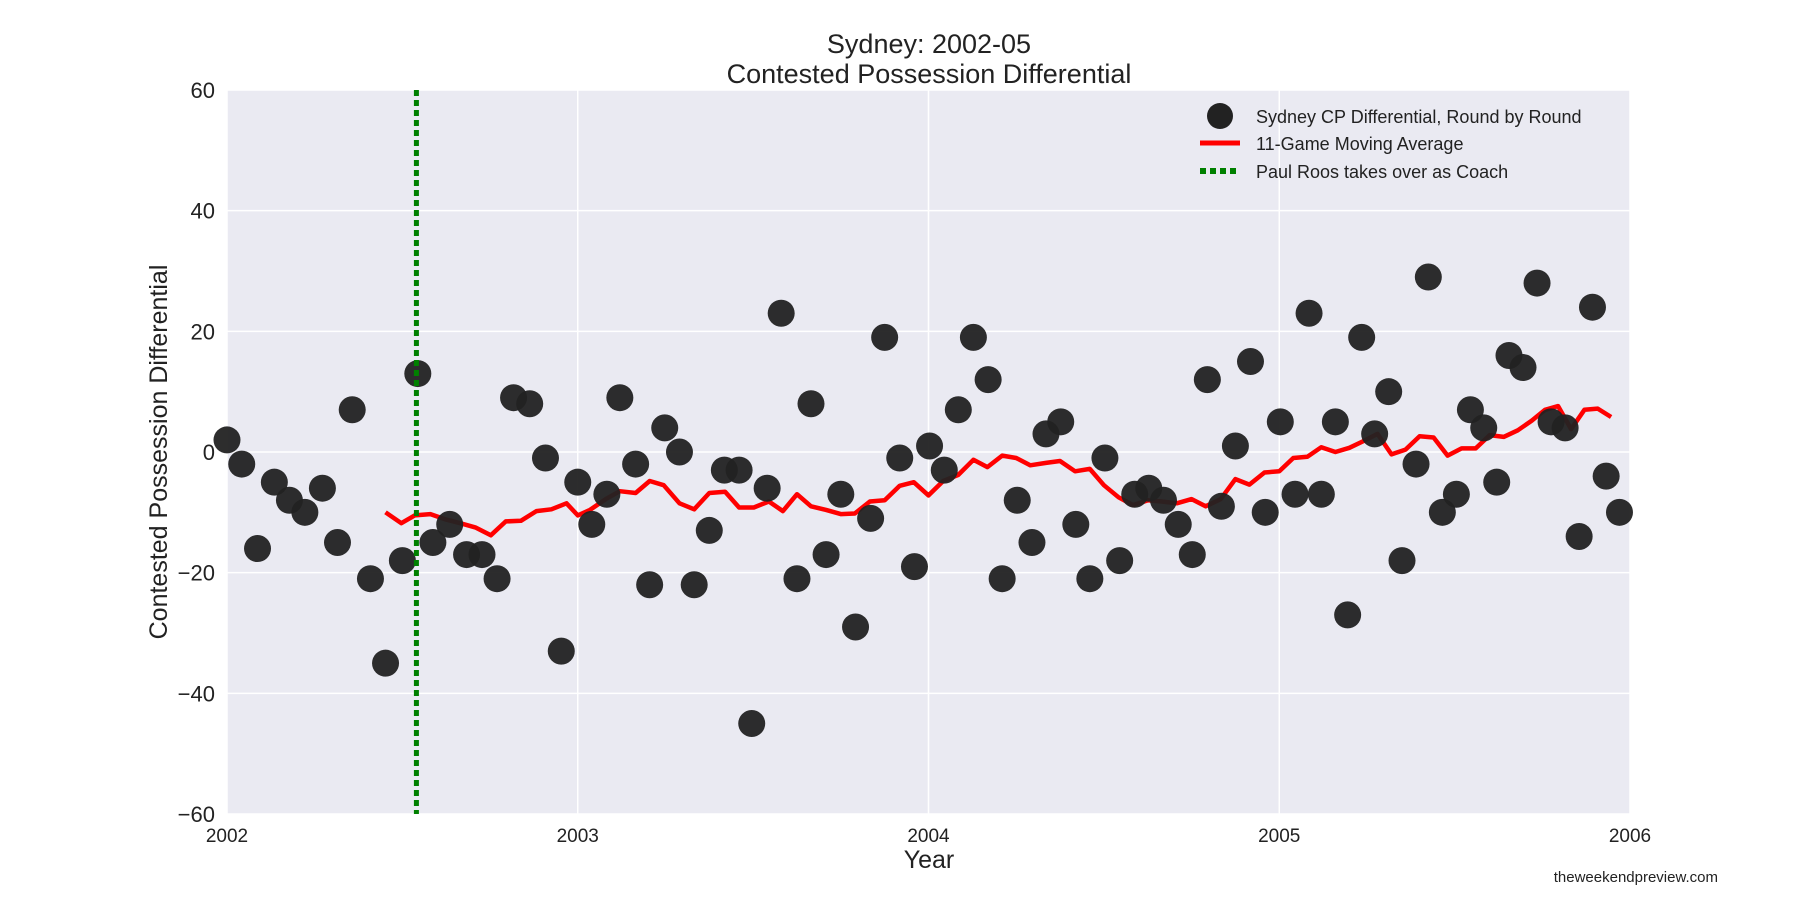  Describe the element at coordinates (203, 331) in the screenshot. I see `y-tick-label: 20` at that location.